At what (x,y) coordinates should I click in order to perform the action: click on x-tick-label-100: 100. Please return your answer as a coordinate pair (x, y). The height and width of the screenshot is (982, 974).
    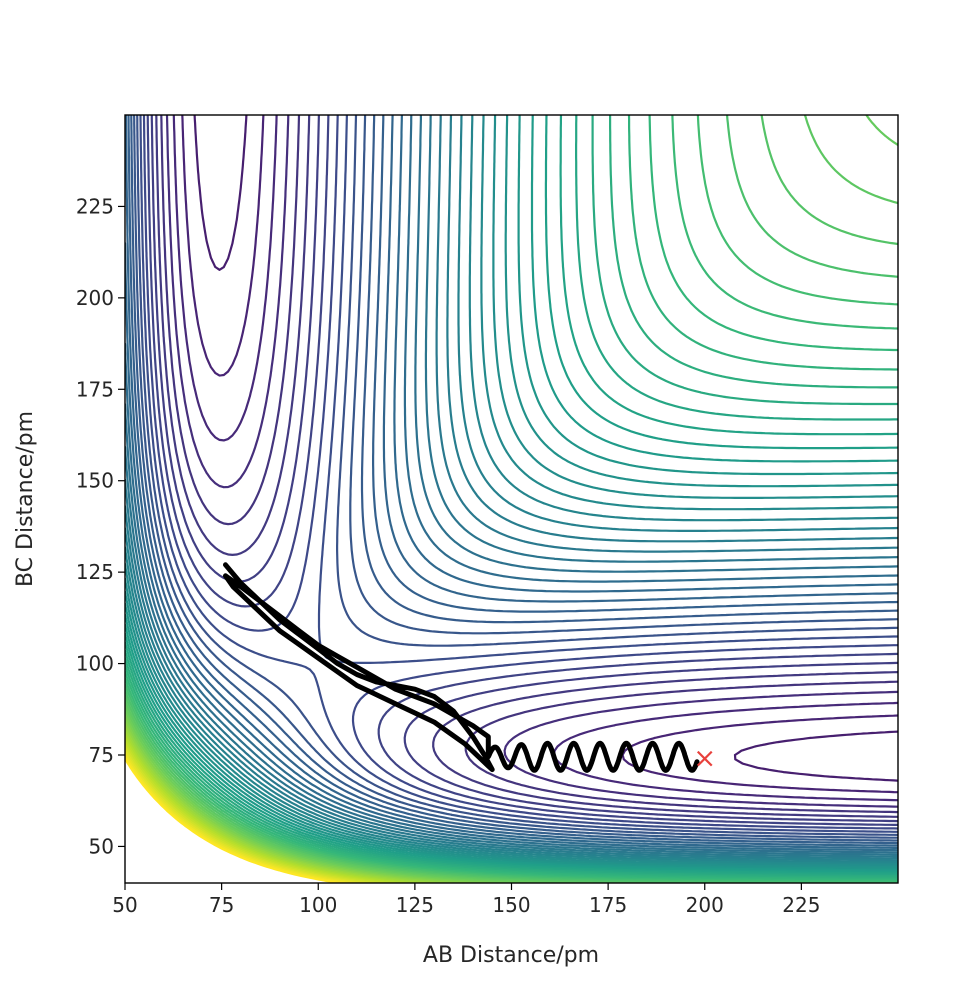
    Looking at the image, I should click on (318, 905).